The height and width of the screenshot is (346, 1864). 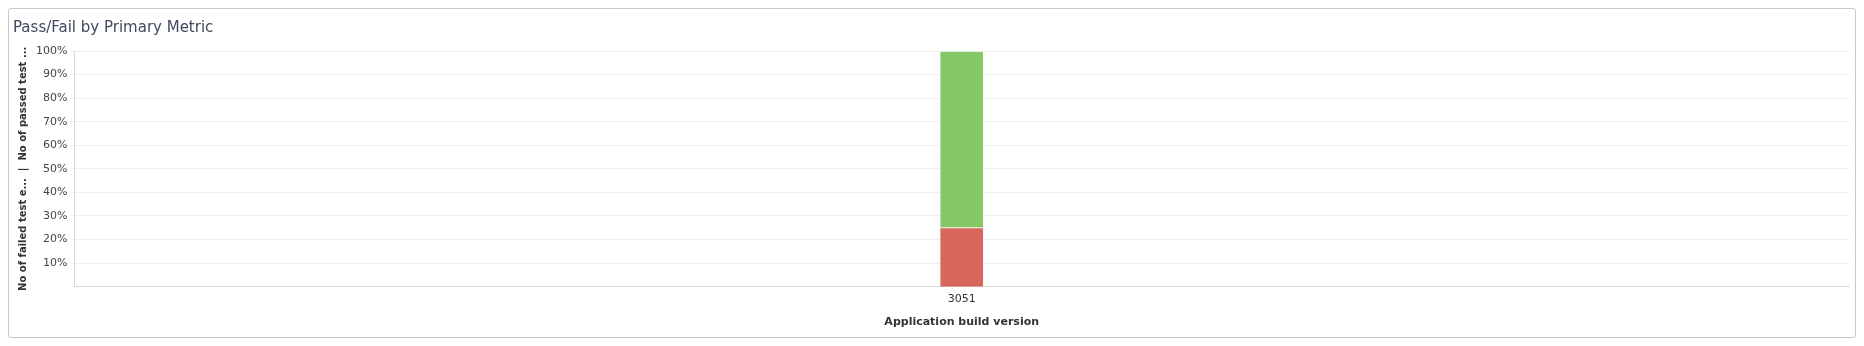 I want to click on y-tick-label: 20%, so click(x=55, y=239).